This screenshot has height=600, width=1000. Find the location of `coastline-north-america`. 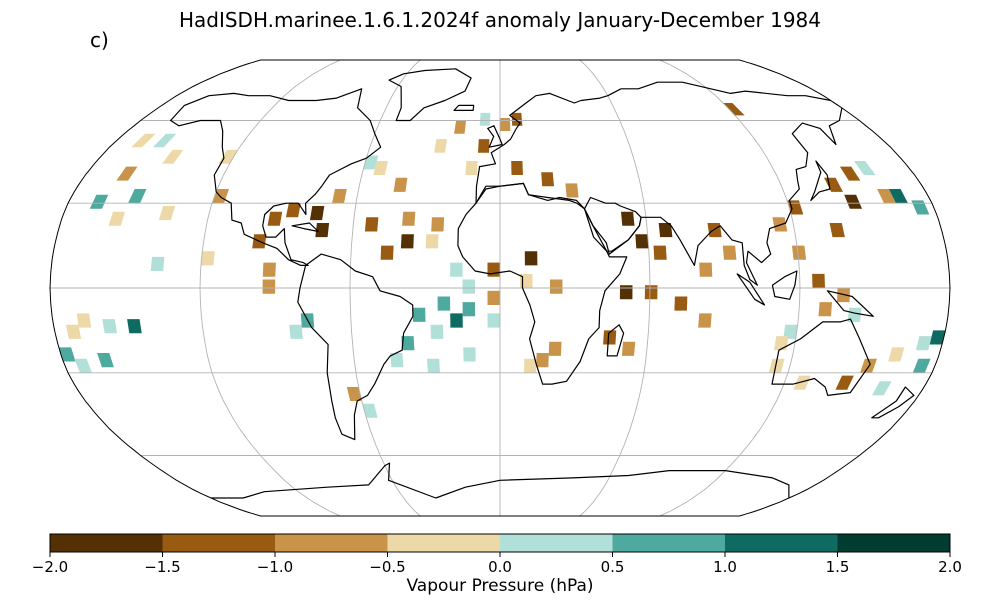

coastline-north-america is located at coordinates (276, 177).